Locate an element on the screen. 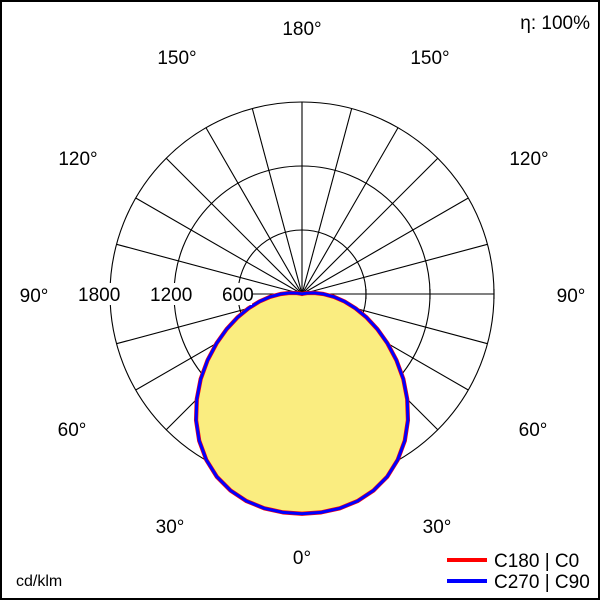 Image resolution: width=600 pixels, height=602 pixels. legend: C180 | C0 C270 | C90 is located at coordinates (518, 572).